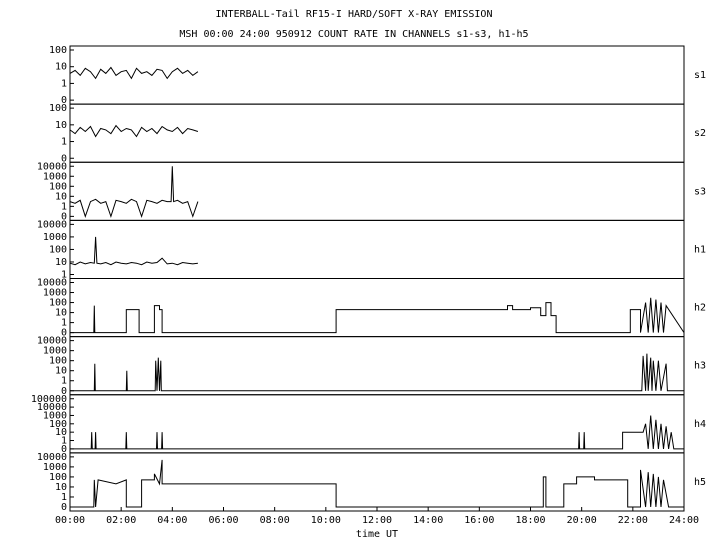  I want to click on panel-label: h1, so click(700, 249).